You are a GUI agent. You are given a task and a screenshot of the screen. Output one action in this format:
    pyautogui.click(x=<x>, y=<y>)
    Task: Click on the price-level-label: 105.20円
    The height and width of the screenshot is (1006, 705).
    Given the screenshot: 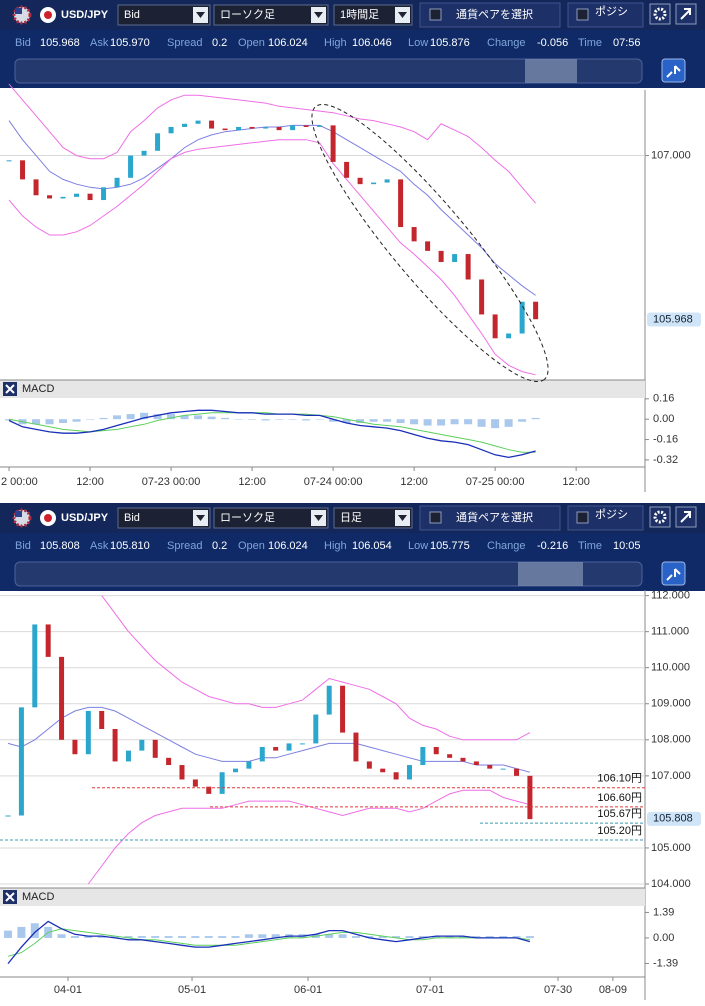 What is the action you would take?
    pyautogui.click(x=619, y=831)
    